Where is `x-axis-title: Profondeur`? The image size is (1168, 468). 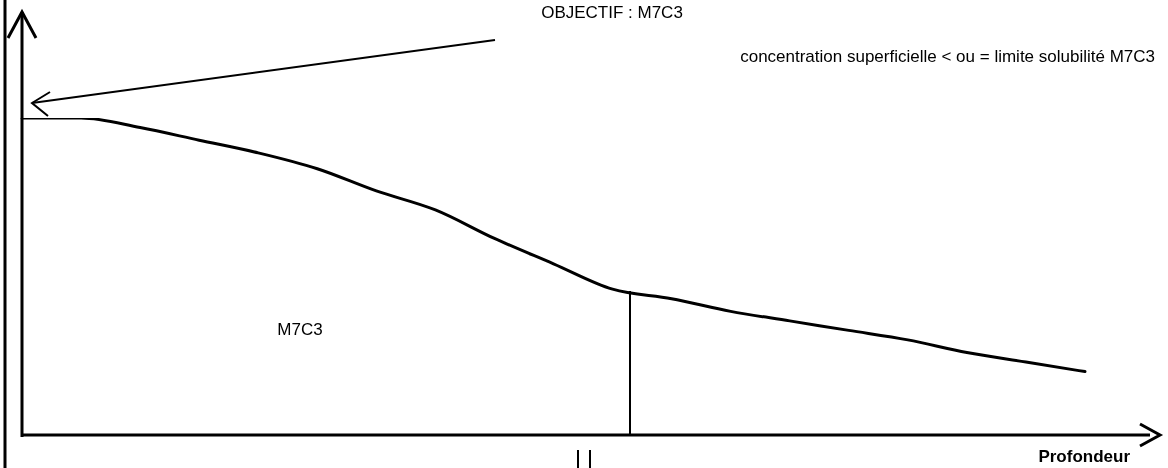
x-axis-title: Profondeur is located at coordinates (1084, 456).